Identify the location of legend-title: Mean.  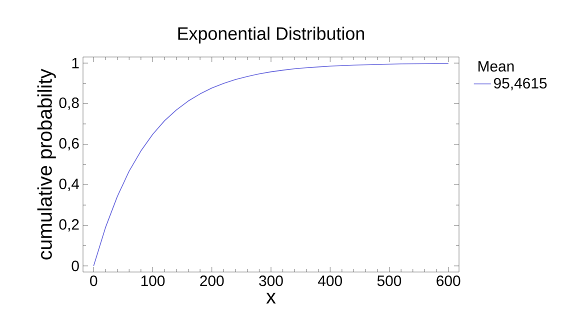
(496, 66).